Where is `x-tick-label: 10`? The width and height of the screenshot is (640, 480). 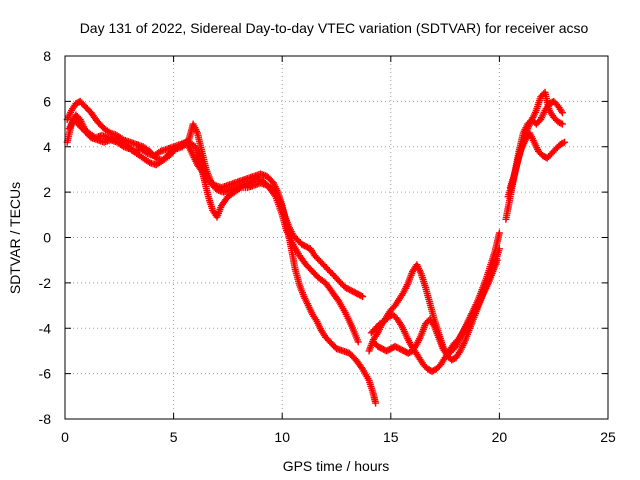
x-tick-label: 10 is located at coordinates (282, 437).